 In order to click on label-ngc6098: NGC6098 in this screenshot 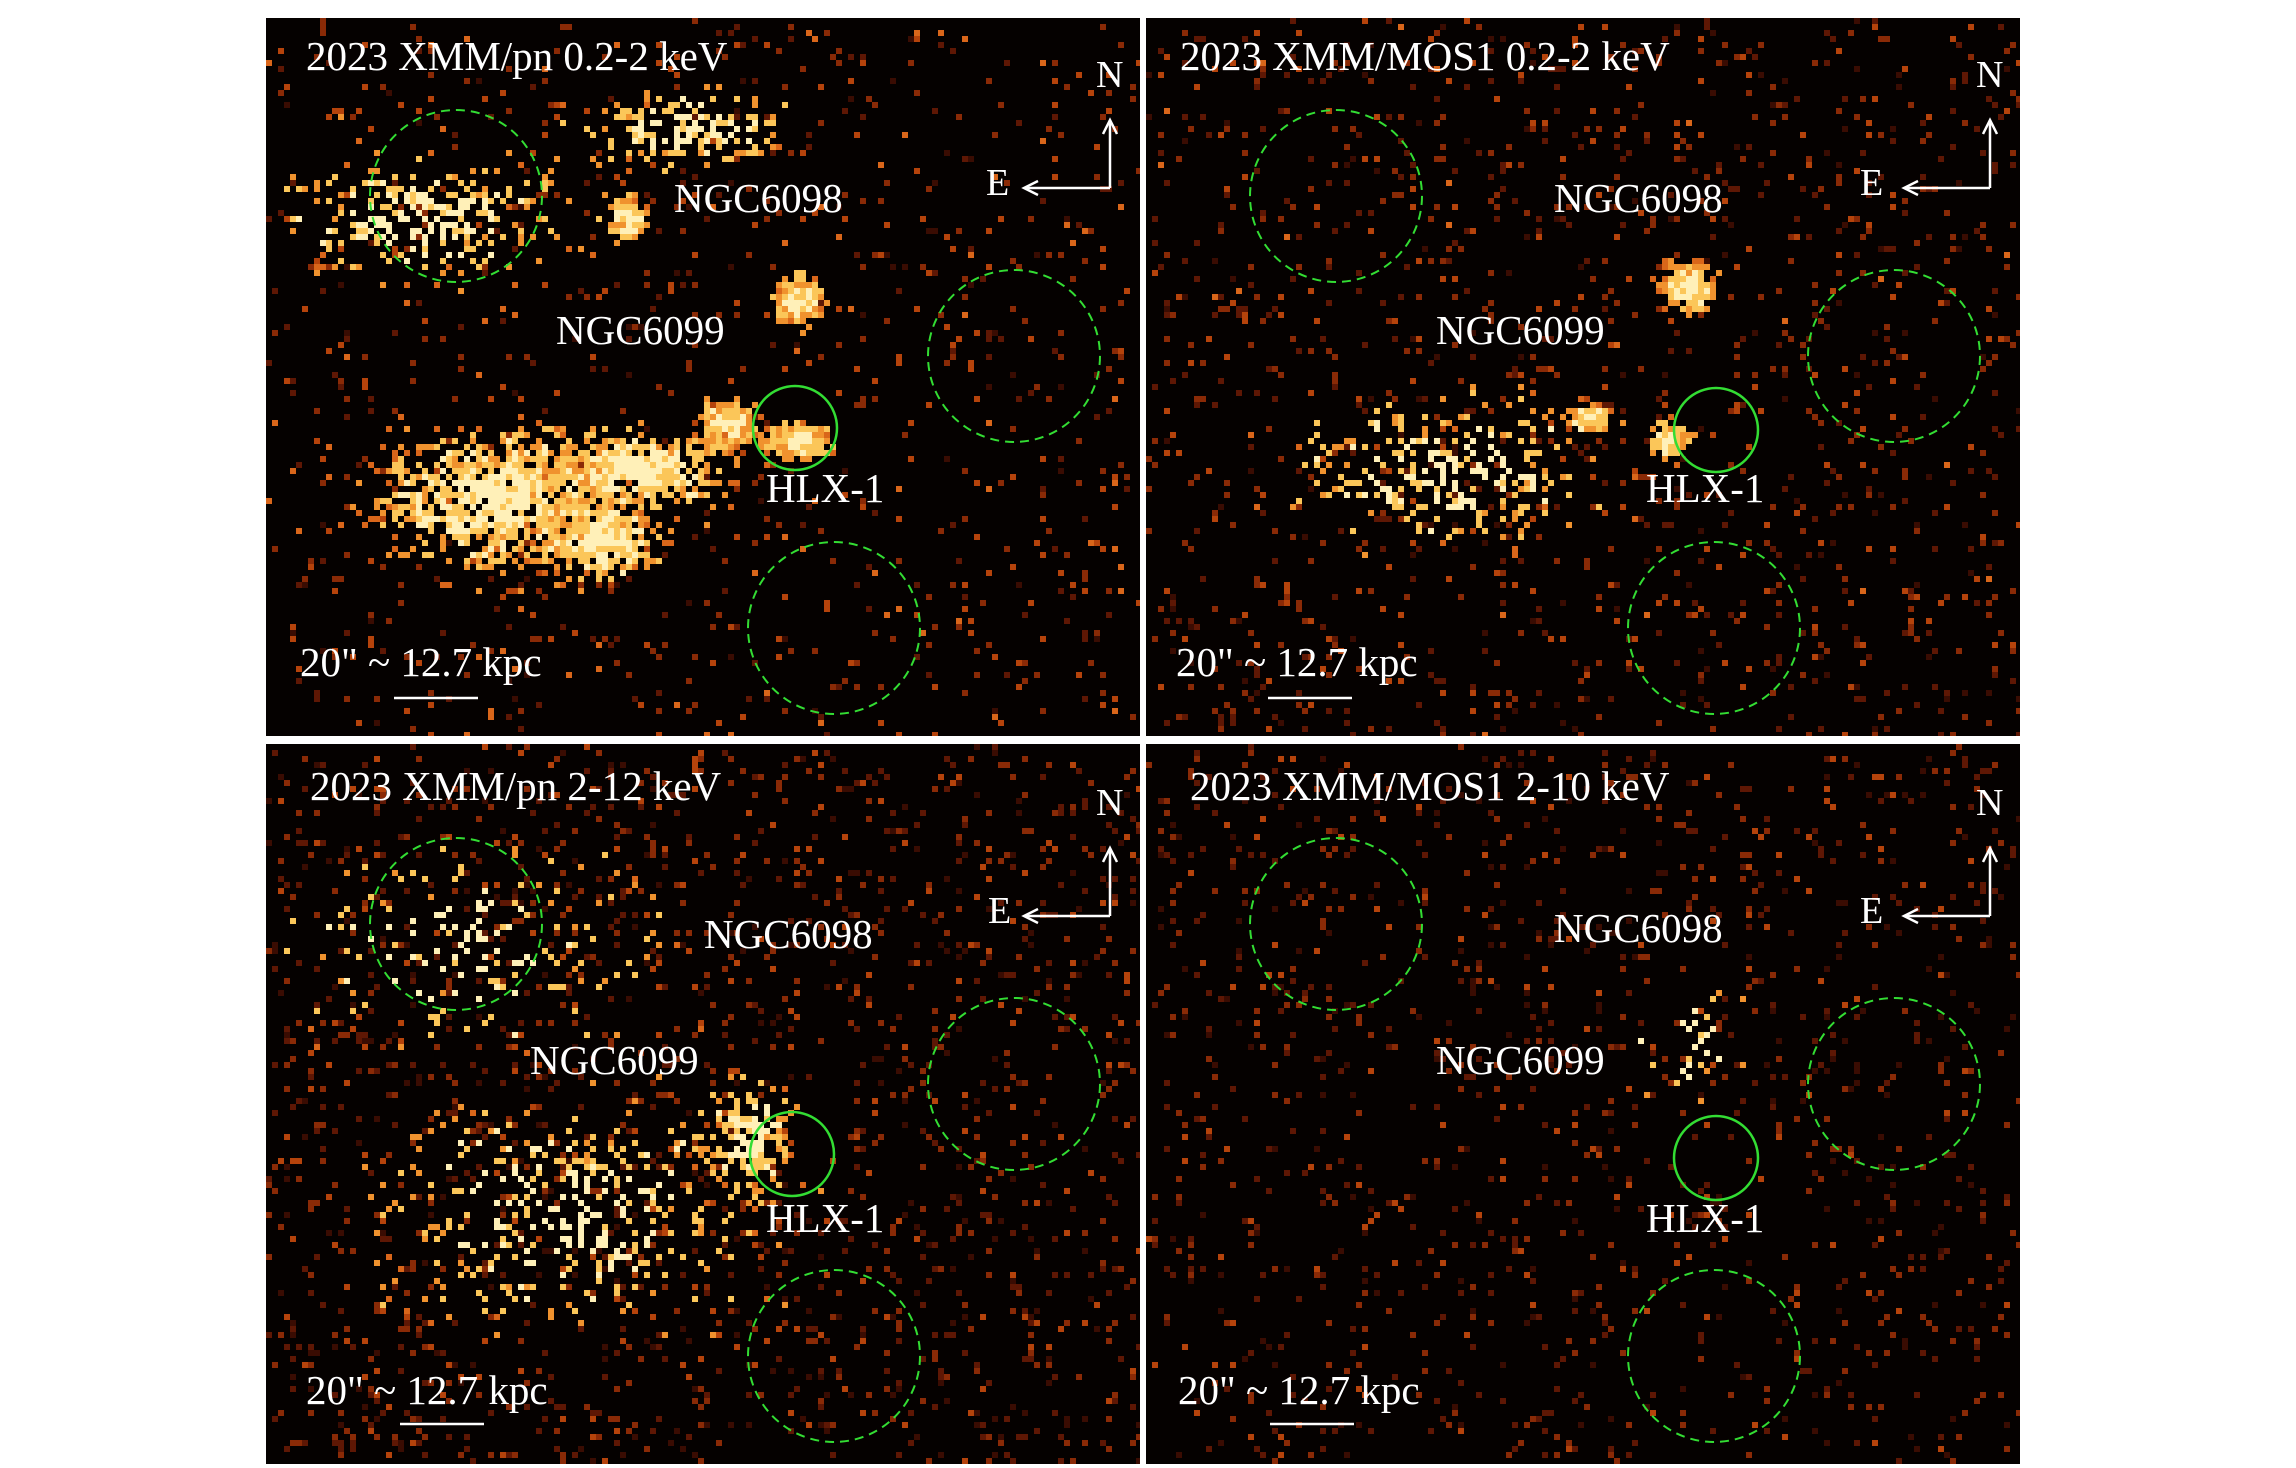, I will do `click(758, 198)`.